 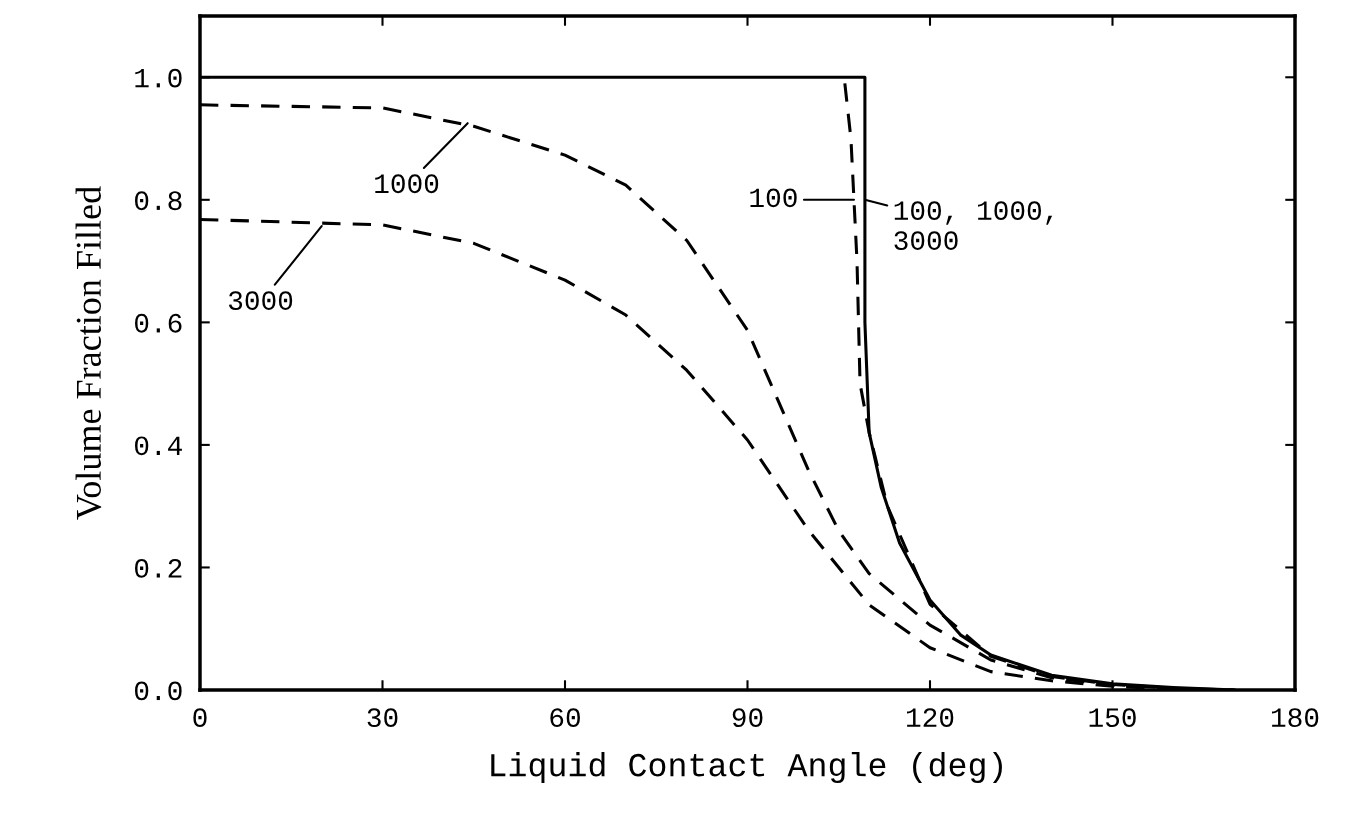 I want to click on y-tick-label: 0.4, so click(x=158, y=446).